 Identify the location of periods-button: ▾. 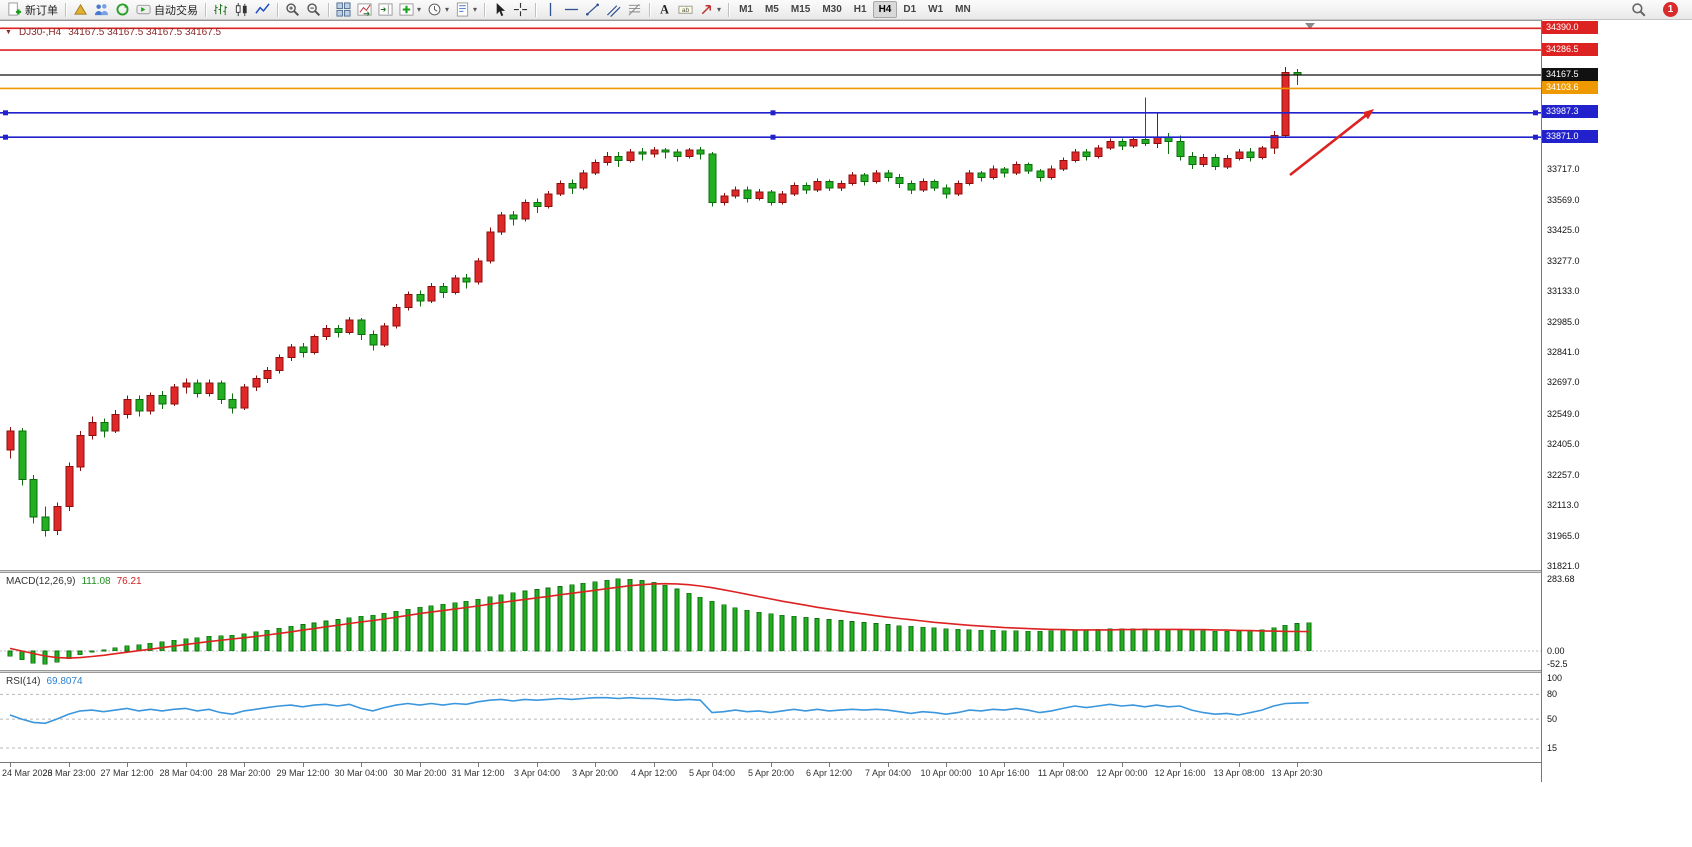
(438, 10).